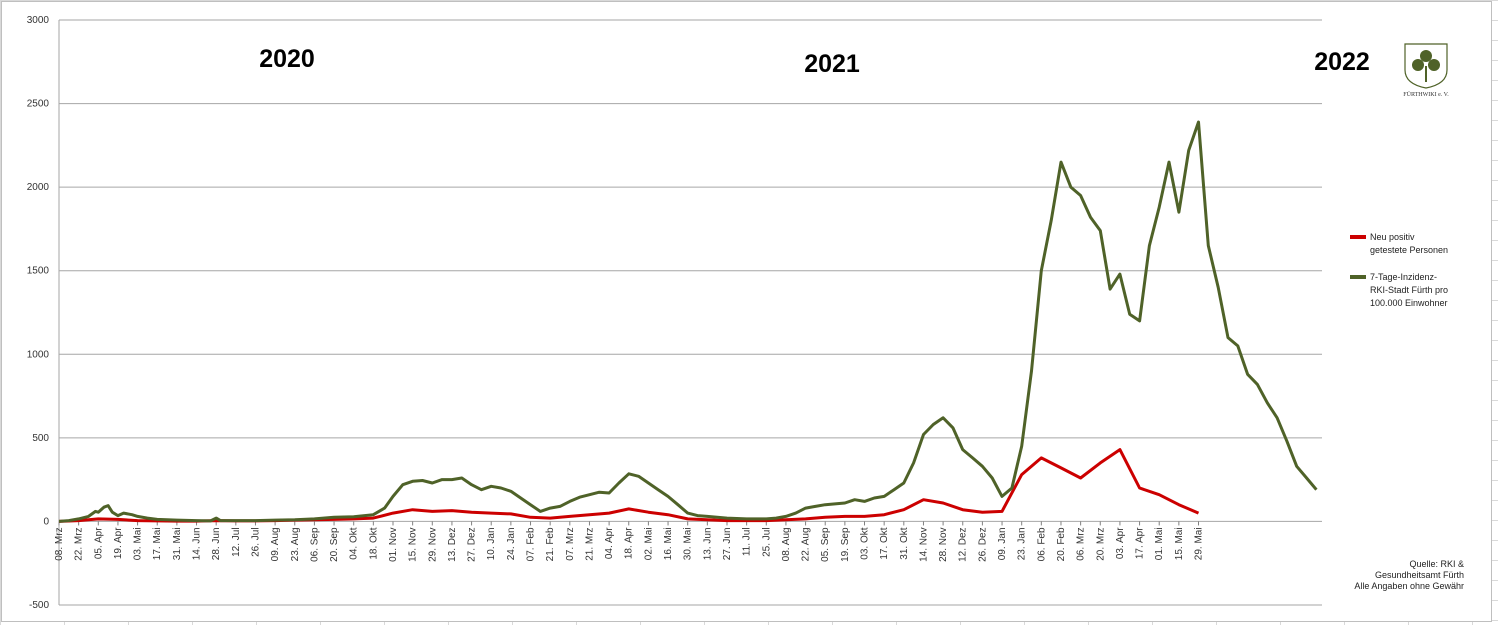 The width and height of the screenshot is (1498, 625). What do you see at coordinates (1041, 544) in the screenshot?
I see `x-tick-label: 06. Feb` at bounding box center [1041, 544].